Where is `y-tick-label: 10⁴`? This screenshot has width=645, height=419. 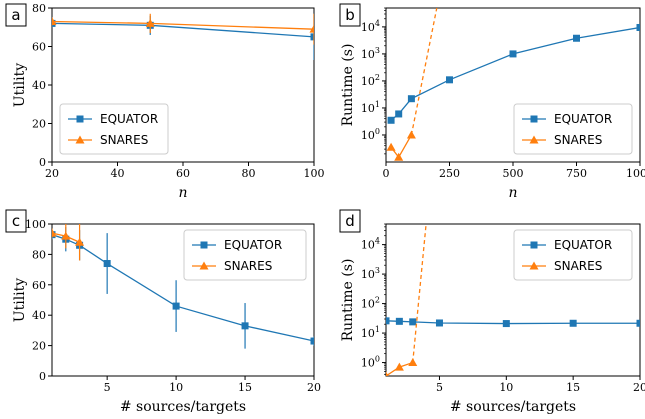
y-tick-label: 10⁴ is located at coordinates (370, 26).